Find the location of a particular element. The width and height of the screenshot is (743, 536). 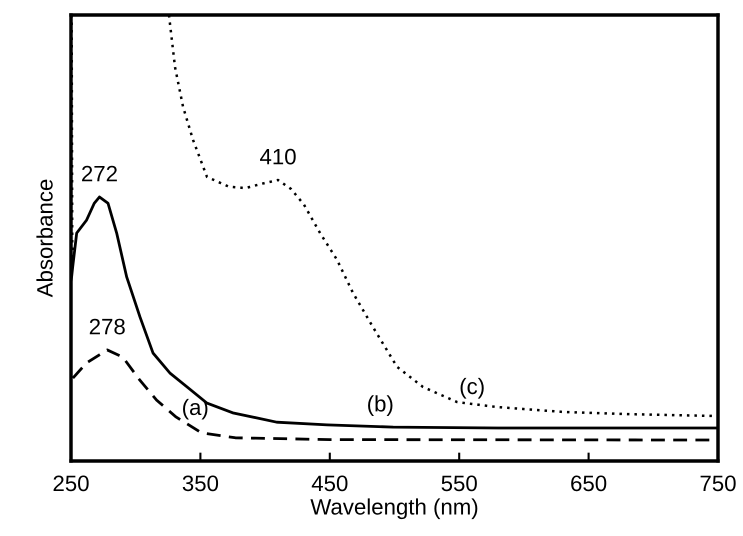

annotation: 272 is located at coordinates (99, 174).